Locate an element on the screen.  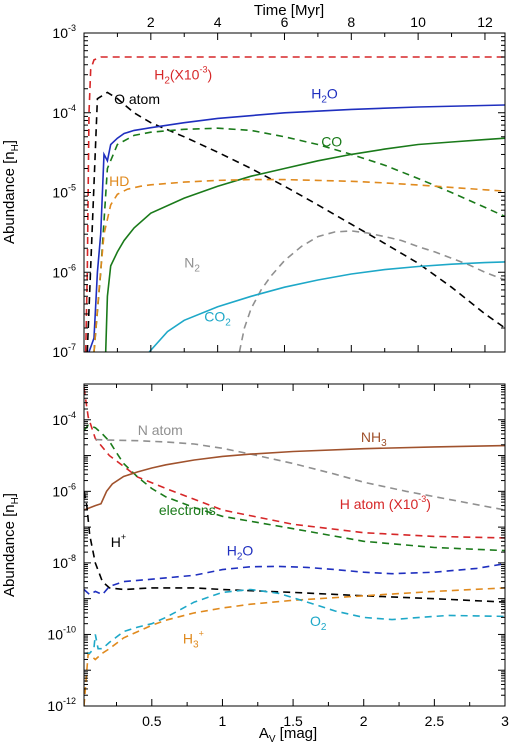
bottom-label-electrons: electrons is located at coordinates (187, 510).